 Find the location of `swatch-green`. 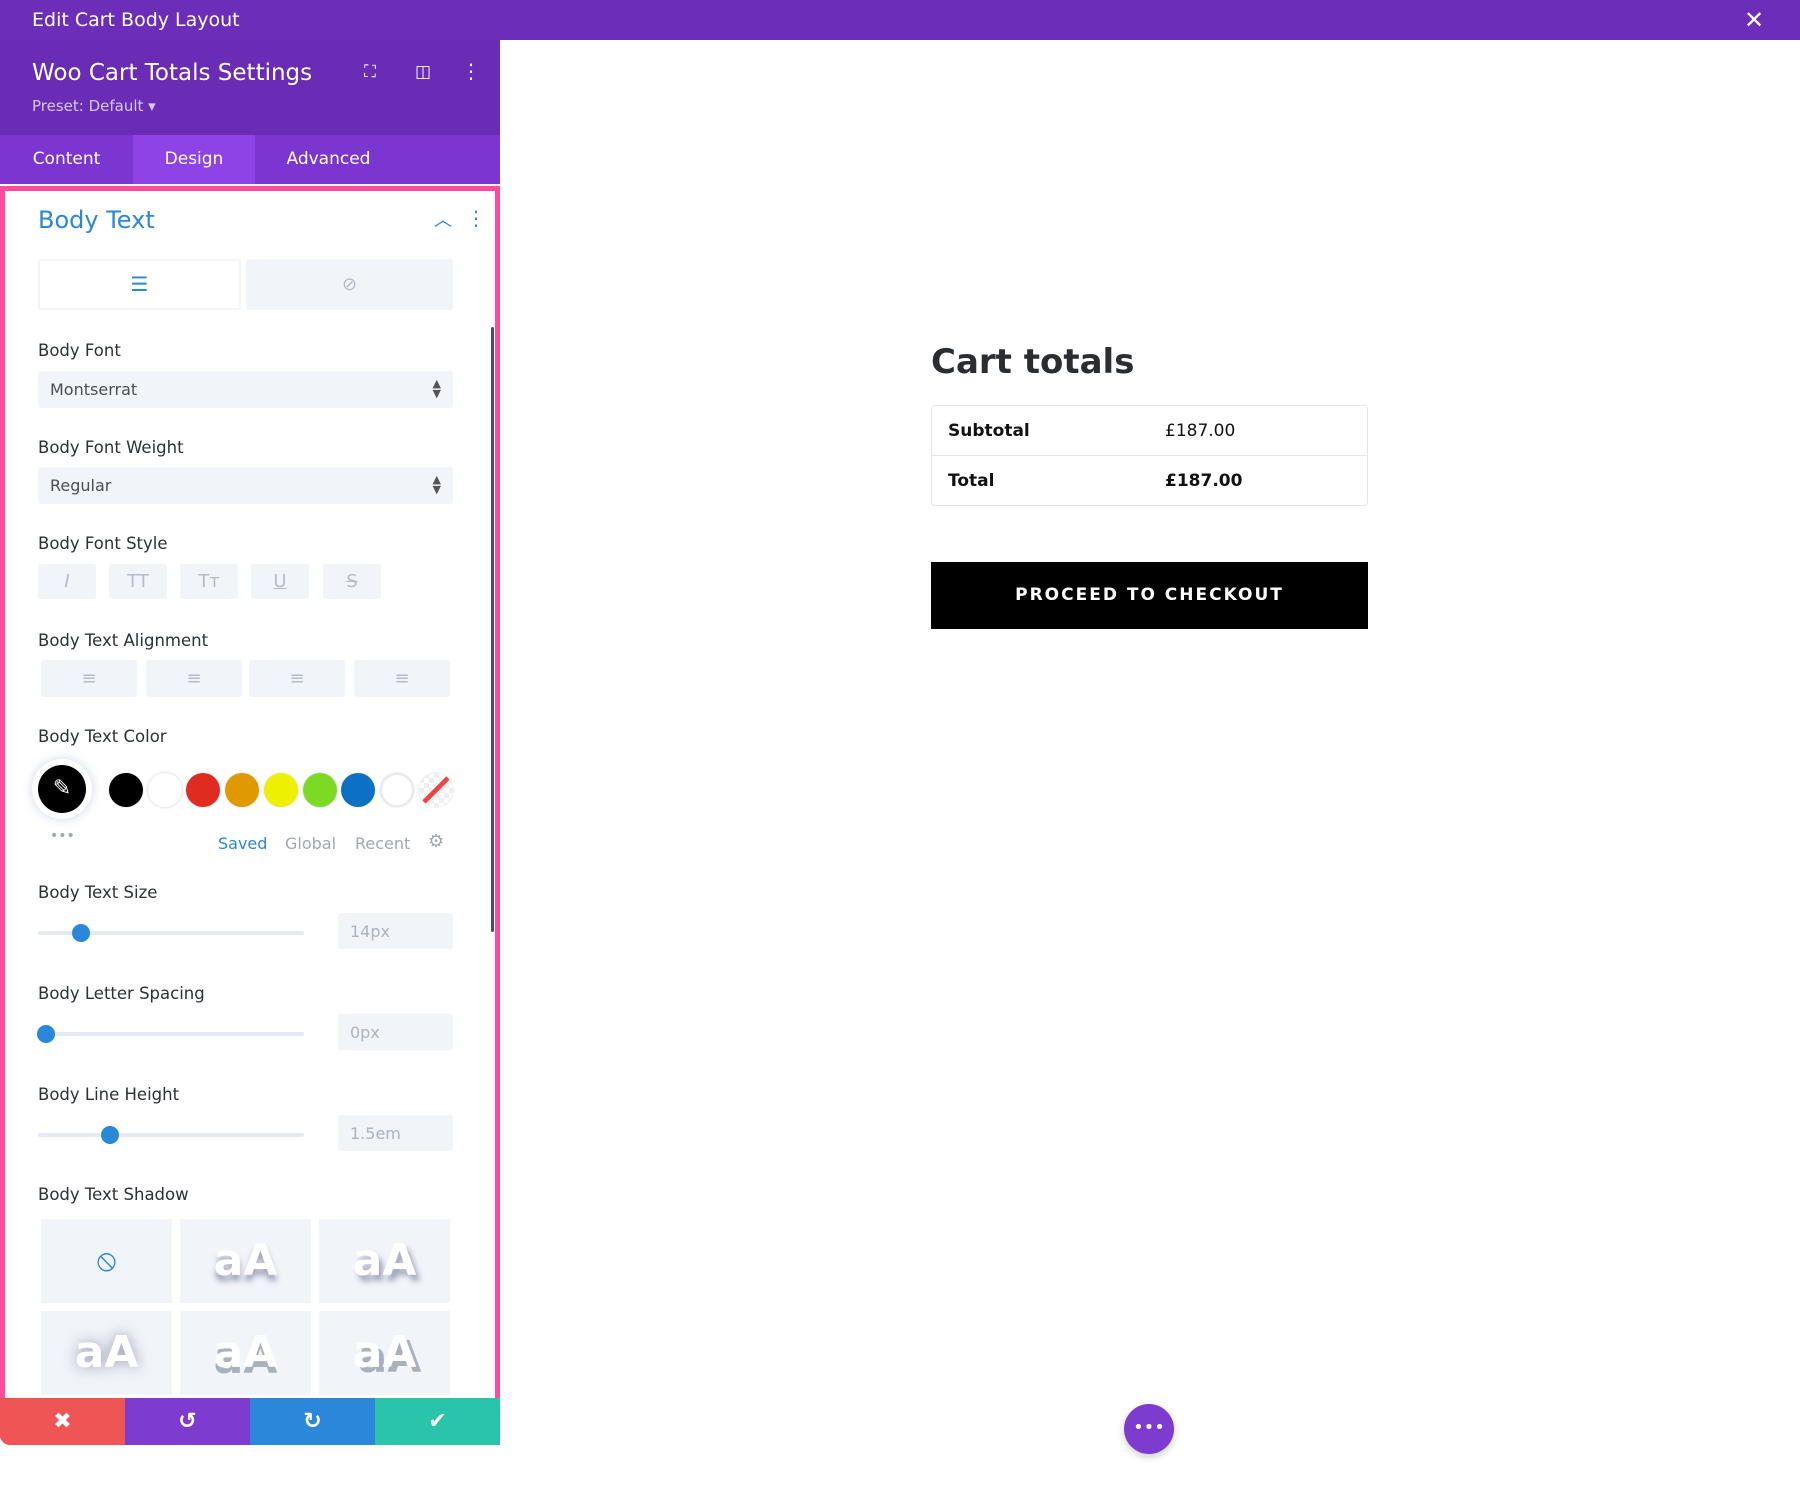

swatch-green is located at coordinates (320, 790).